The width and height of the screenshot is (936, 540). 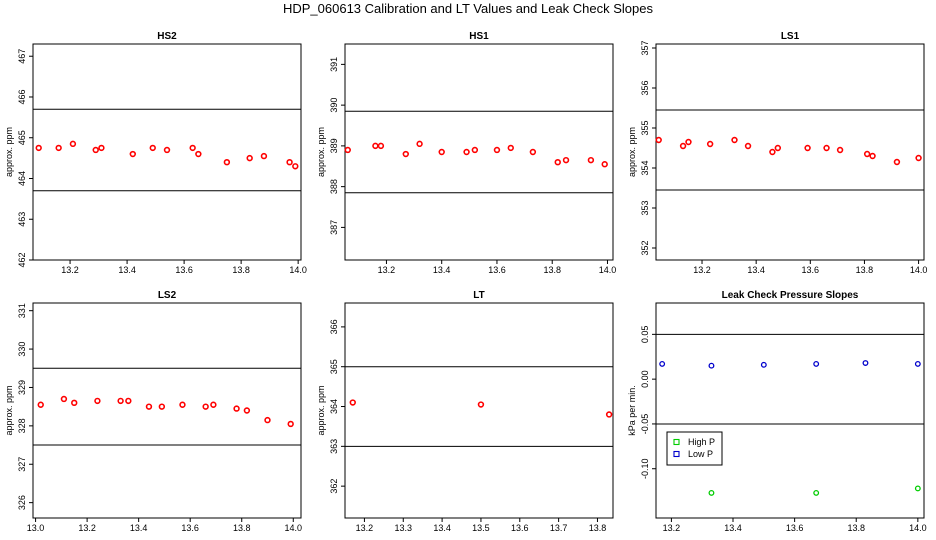 What do you see at coordinates (167, 295) in the screenshot?
I see `panel-title: LS2` at bounding box center [167, 295].